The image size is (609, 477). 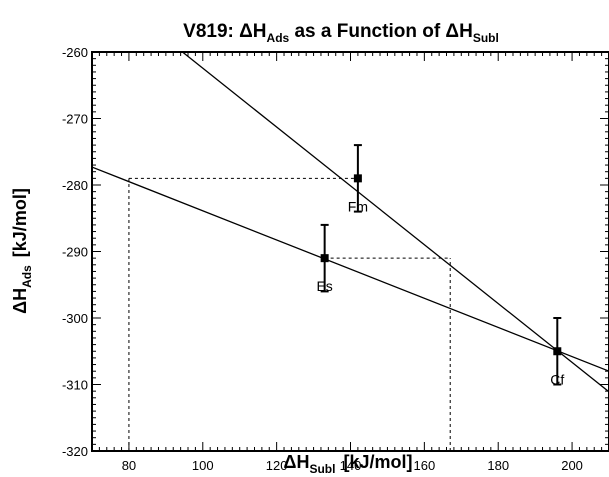 I want to click on x-tick-label: 120, so click(x=277, y=465).